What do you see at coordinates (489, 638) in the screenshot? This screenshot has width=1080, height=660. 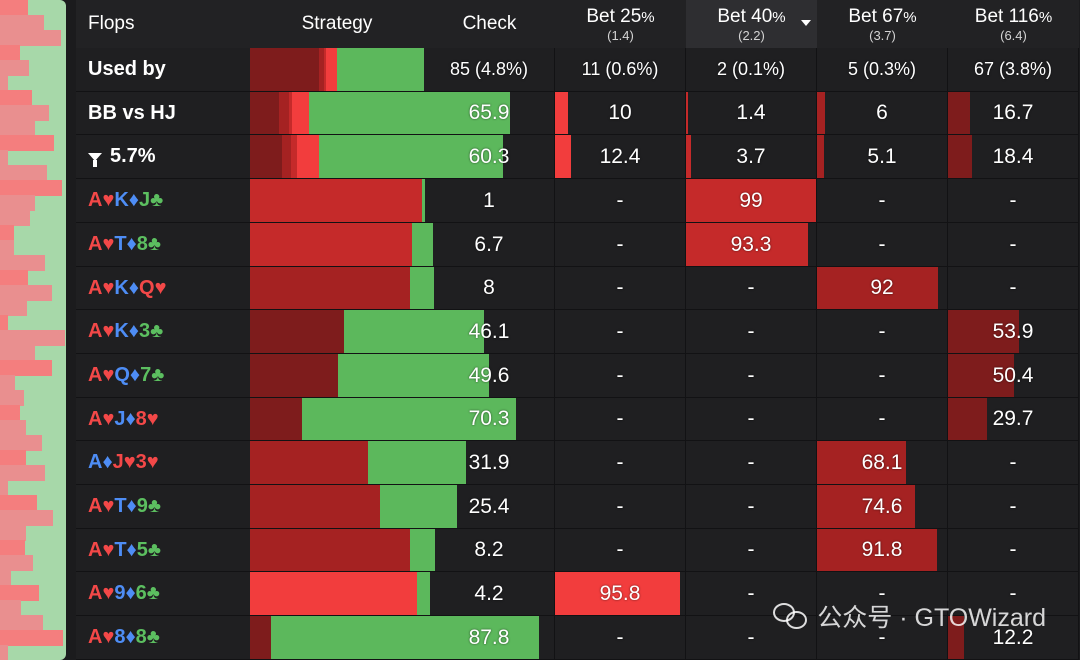 I see `cell-check: 87.8` at bounding box center [489, 638].